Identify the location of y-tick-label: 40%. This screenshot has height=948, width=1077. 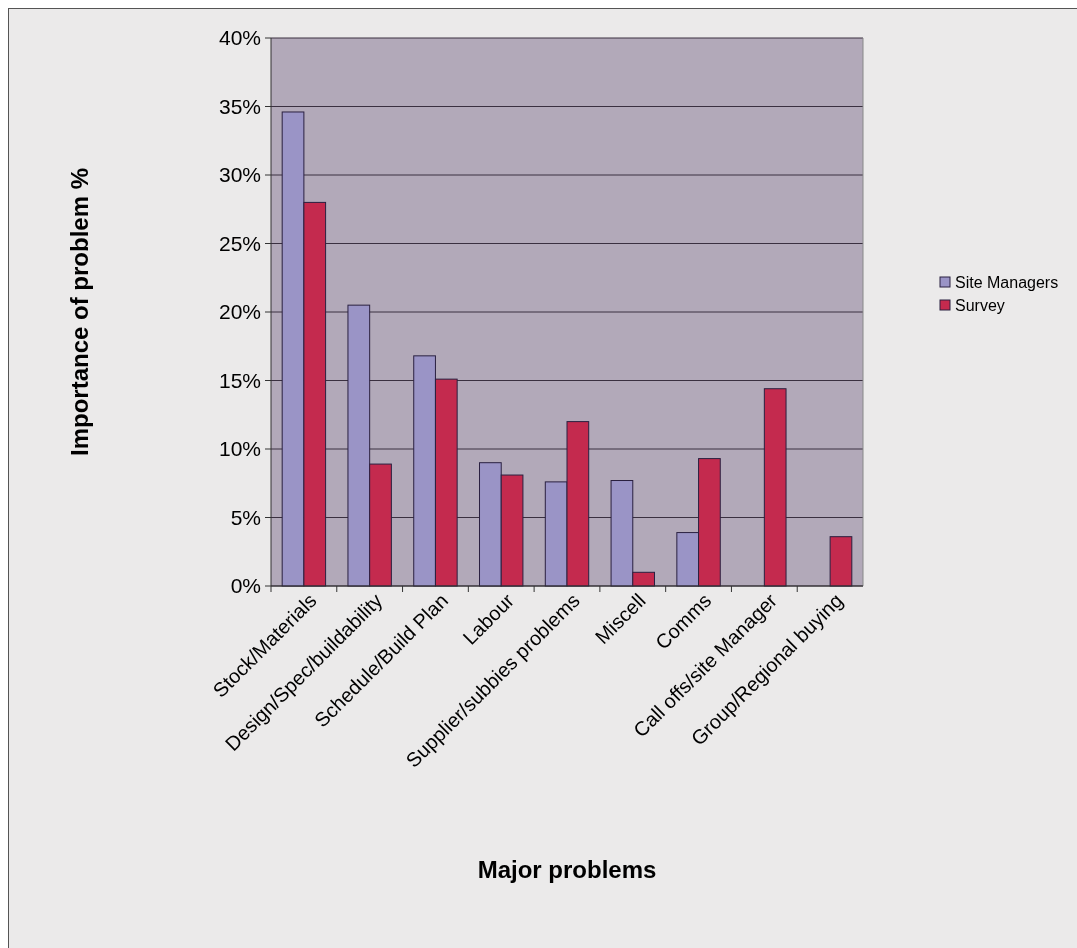
(239, 38).